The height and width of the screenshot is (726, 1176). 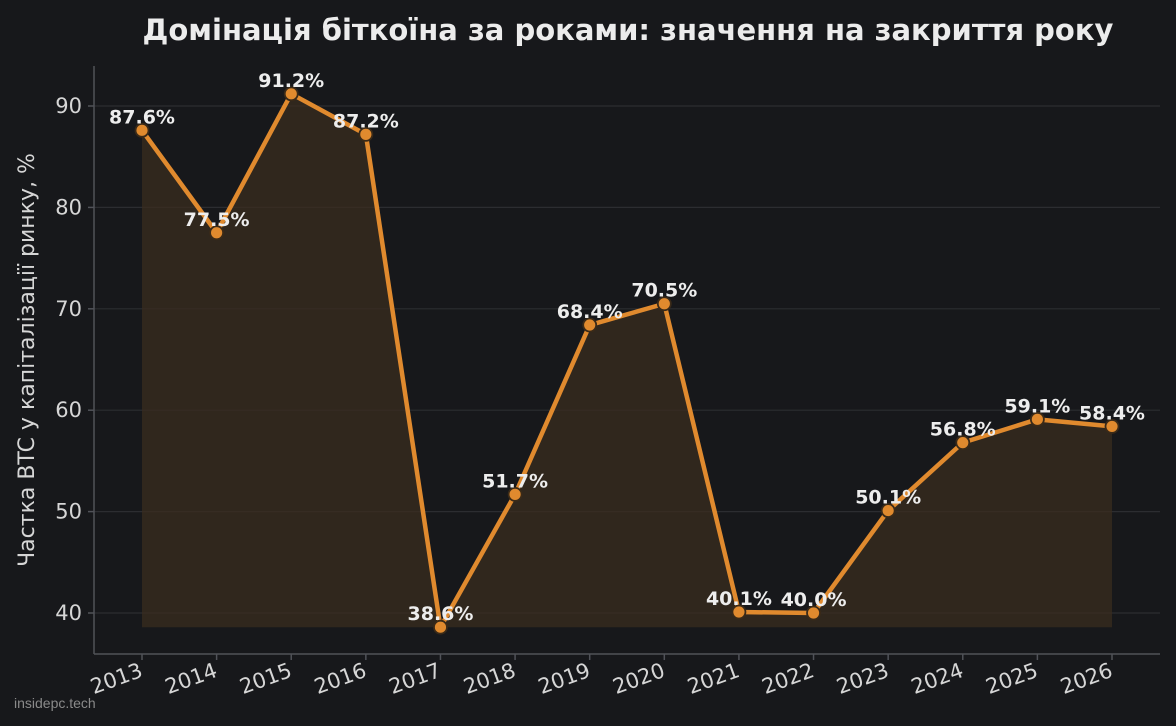 I want to click on data-label-2019: 68.4%, so click(x=590, y=312).